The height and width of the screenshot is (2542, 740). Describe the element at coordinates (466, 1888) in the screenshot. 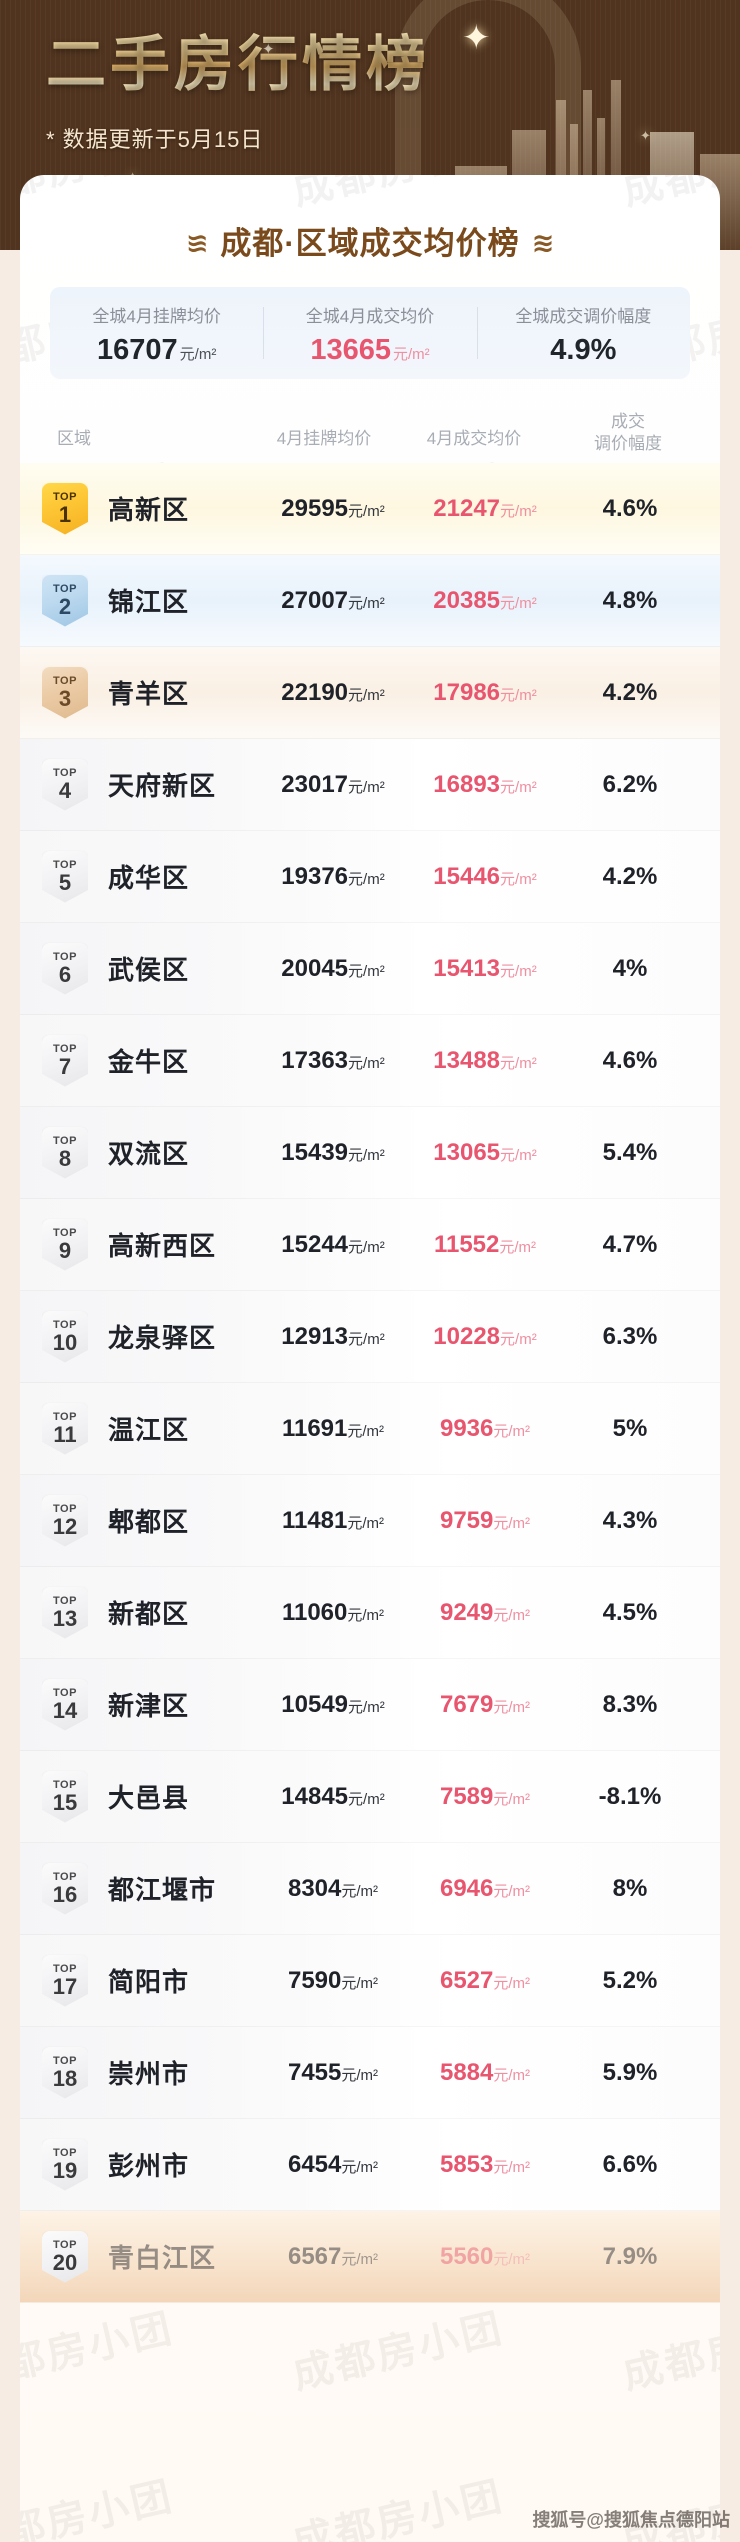

I see `deal-value: 6946` at that location.